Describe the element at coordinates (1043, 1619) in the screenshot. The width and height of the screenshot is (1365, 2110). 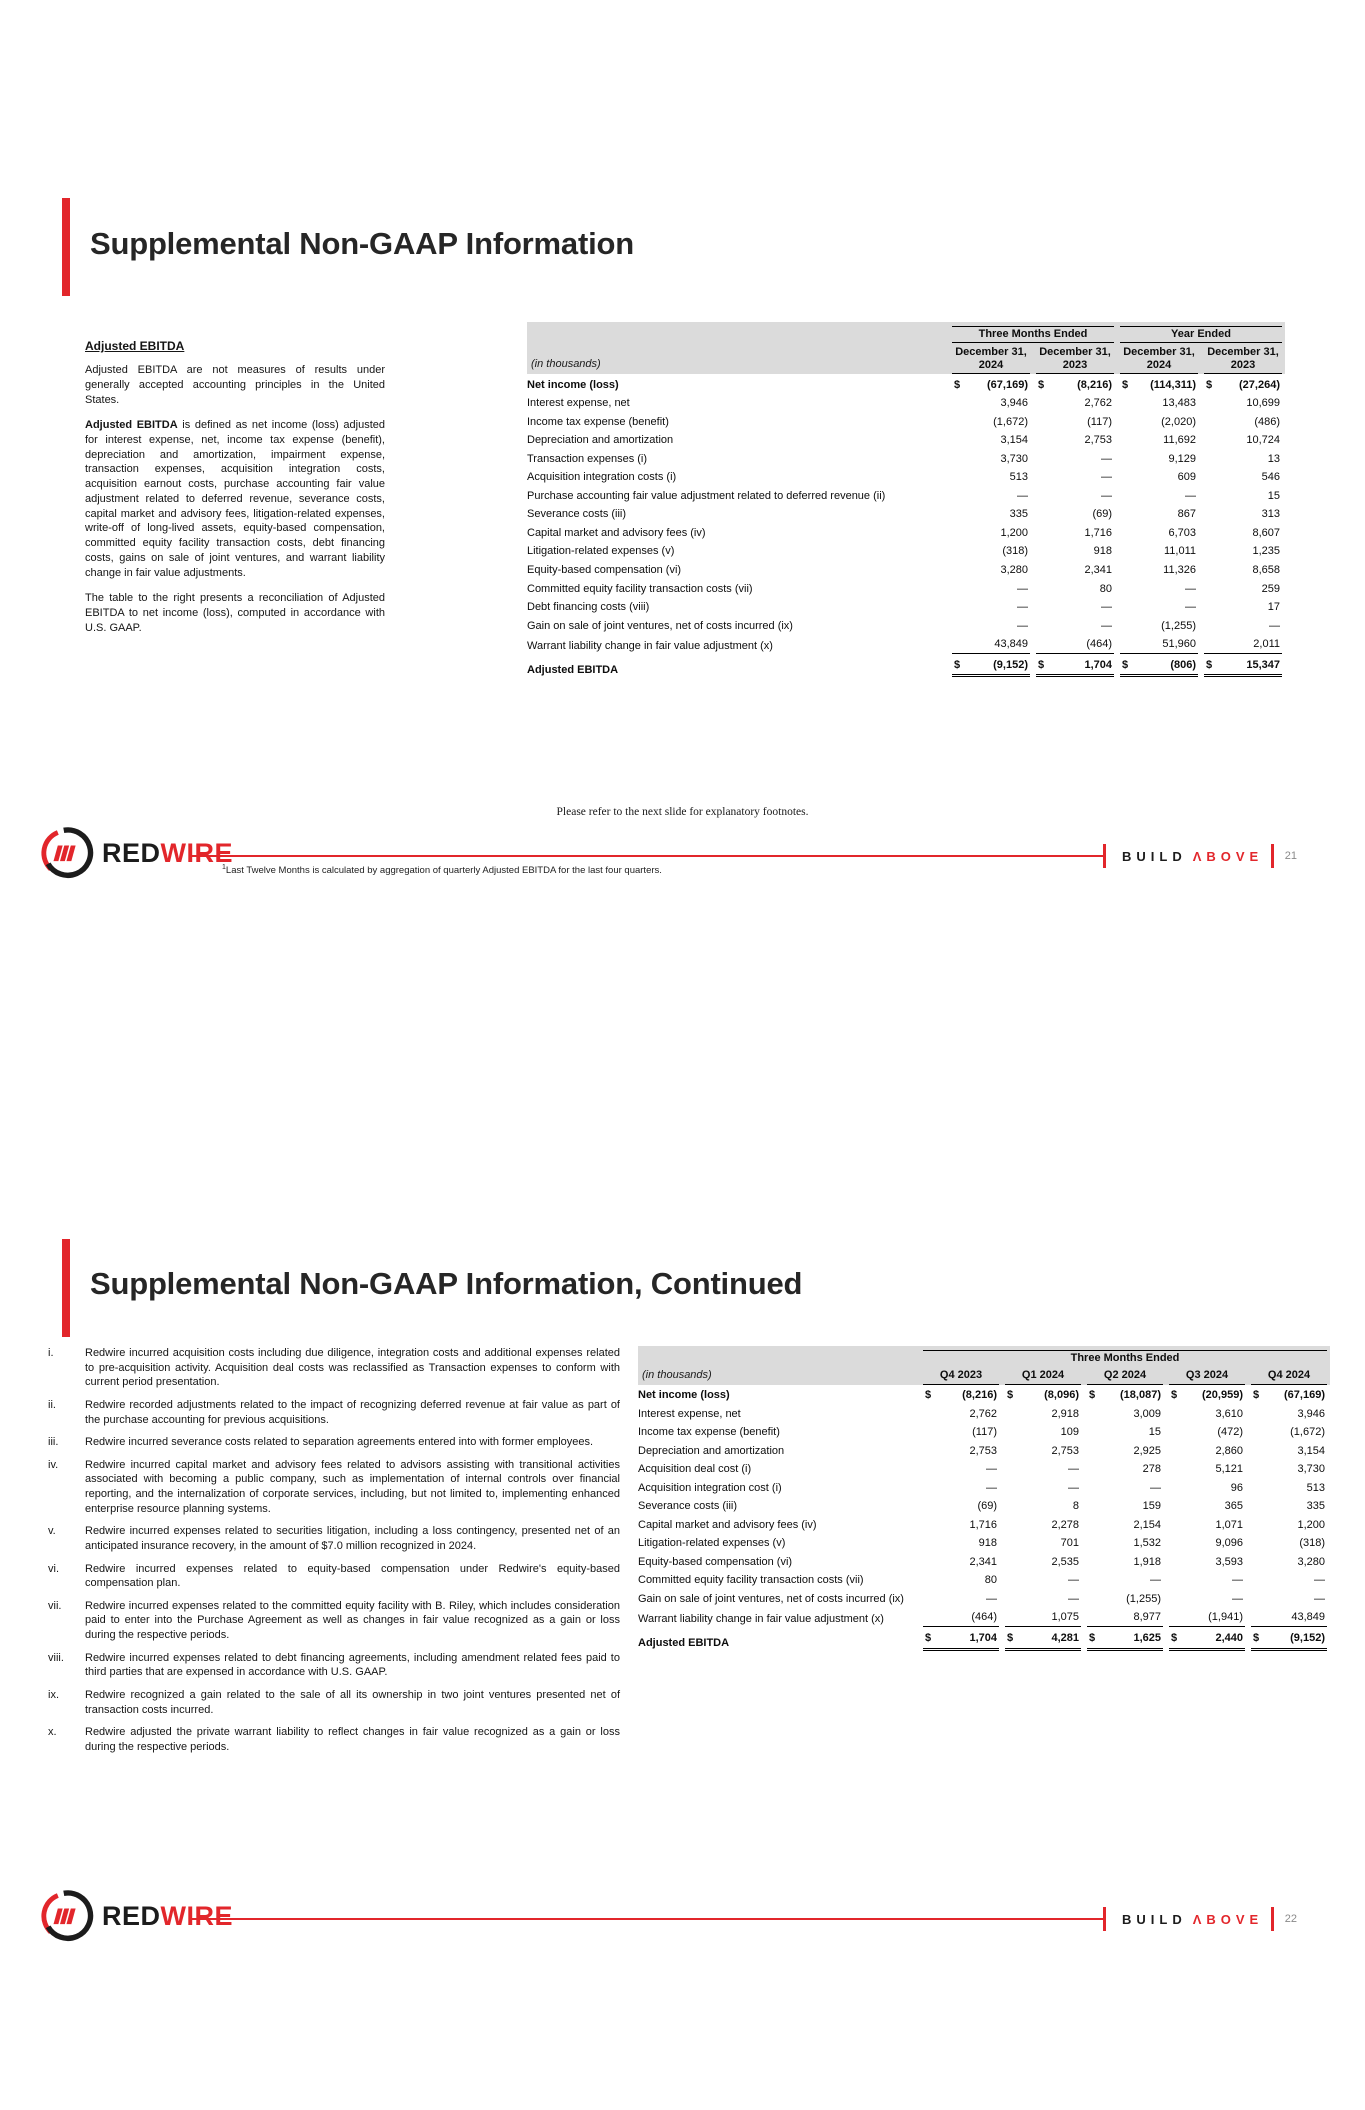
I see `cell-value: 1,075` at that location.